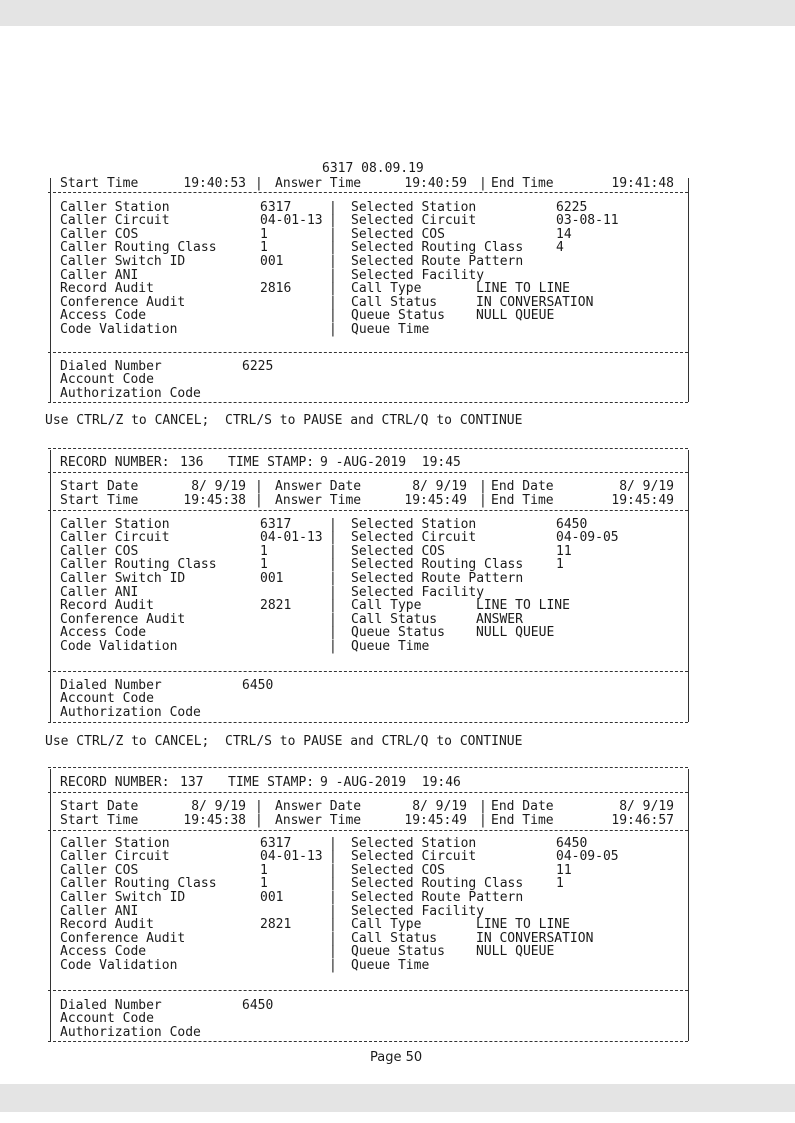  Describe the element at coordinates (218, 806) in the screenshot. I see `dates-start-value: 8/ 9/19` at that location.